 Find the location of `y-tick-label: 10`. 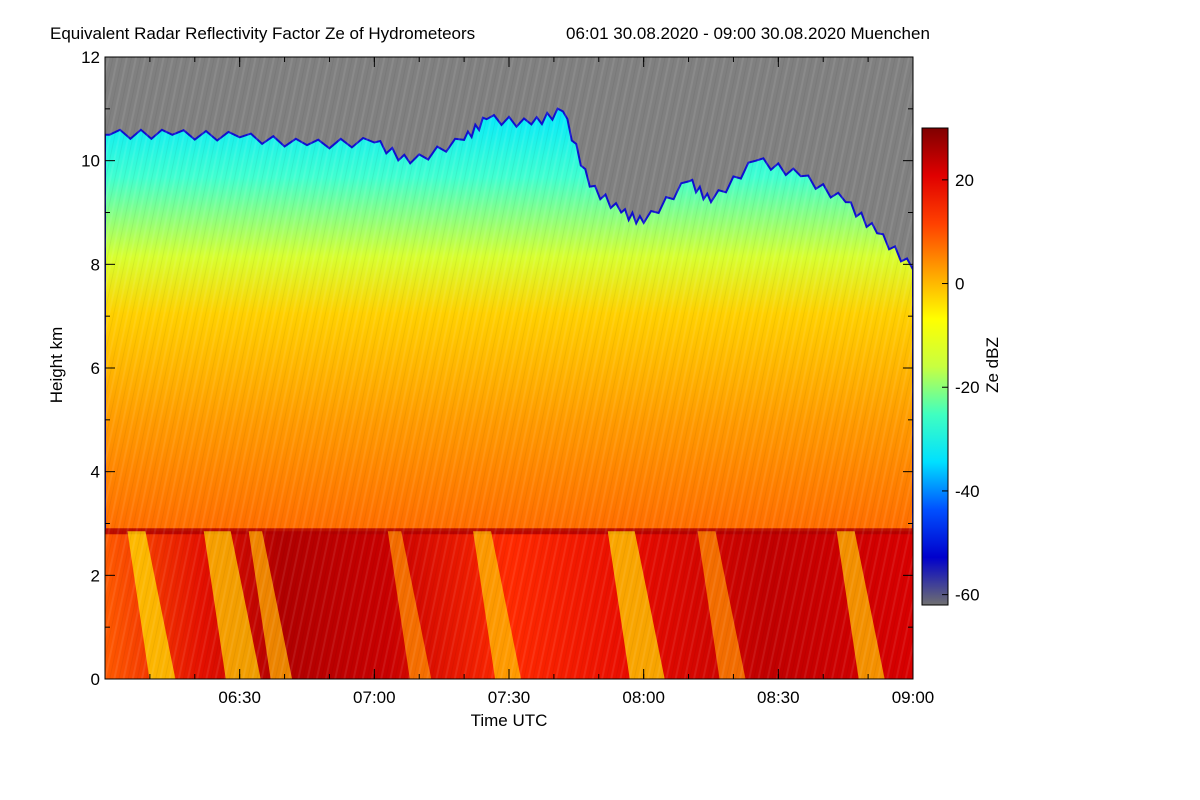

y-tick-label: 10 is located at coordinates (90, 161).